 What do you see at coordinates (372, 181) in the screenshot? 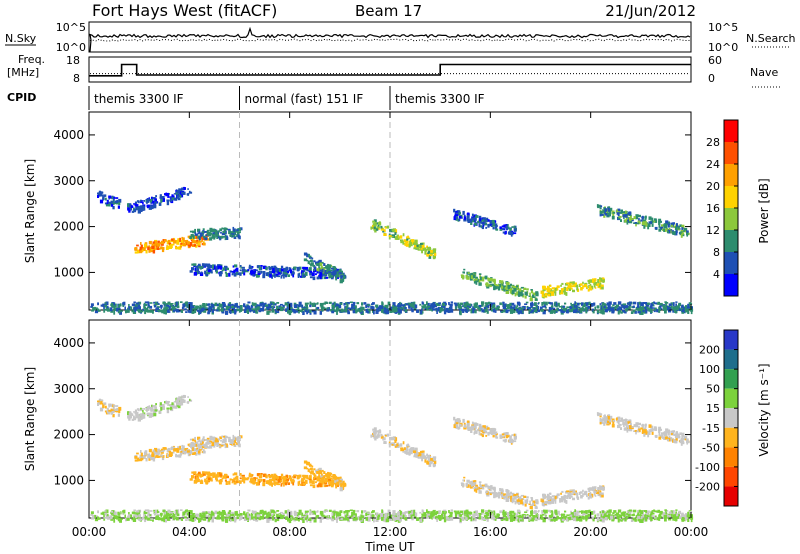
I see `y-tick: 3000` at bounding box center [372, 181].